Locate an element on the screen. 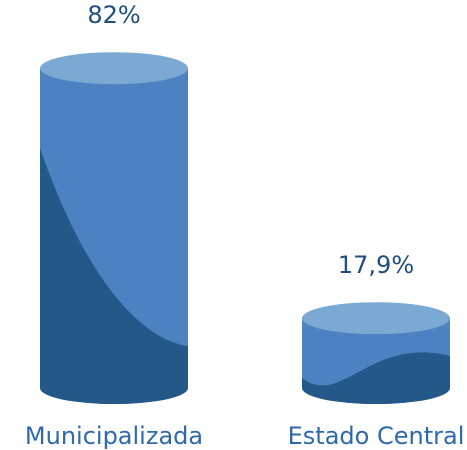 The height and width of the screenshot is (450, 467). category-label: Estado Central is located at coordinates (376, 436).